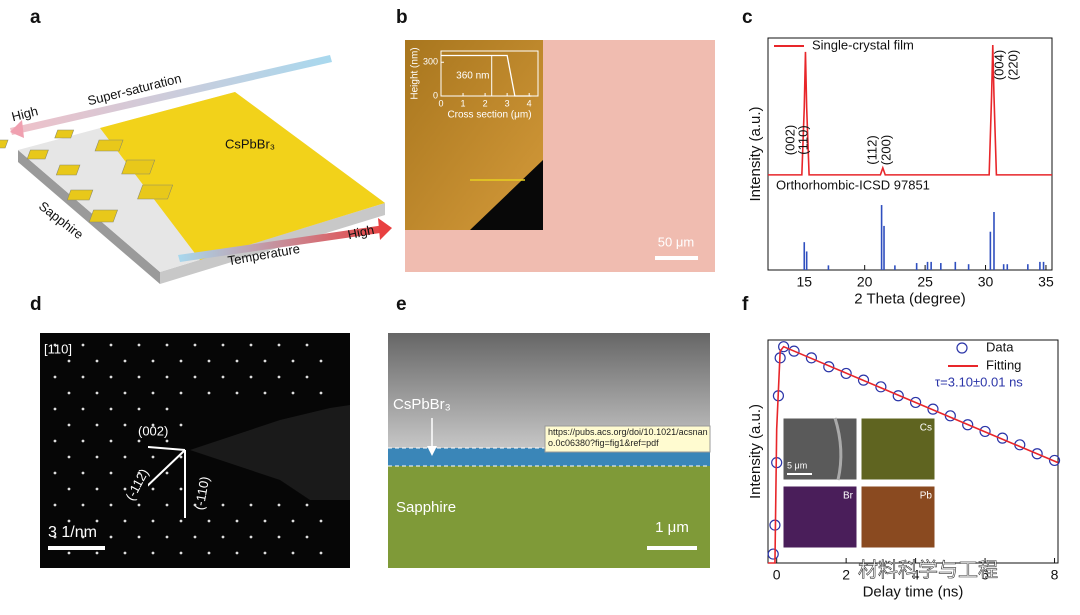 The image size is (1080, 615). What do you see at coordinates (72, 532) in the screenshot?
I see `scale-bar-label: 3 1/nm` at bounding box center [72, 532].